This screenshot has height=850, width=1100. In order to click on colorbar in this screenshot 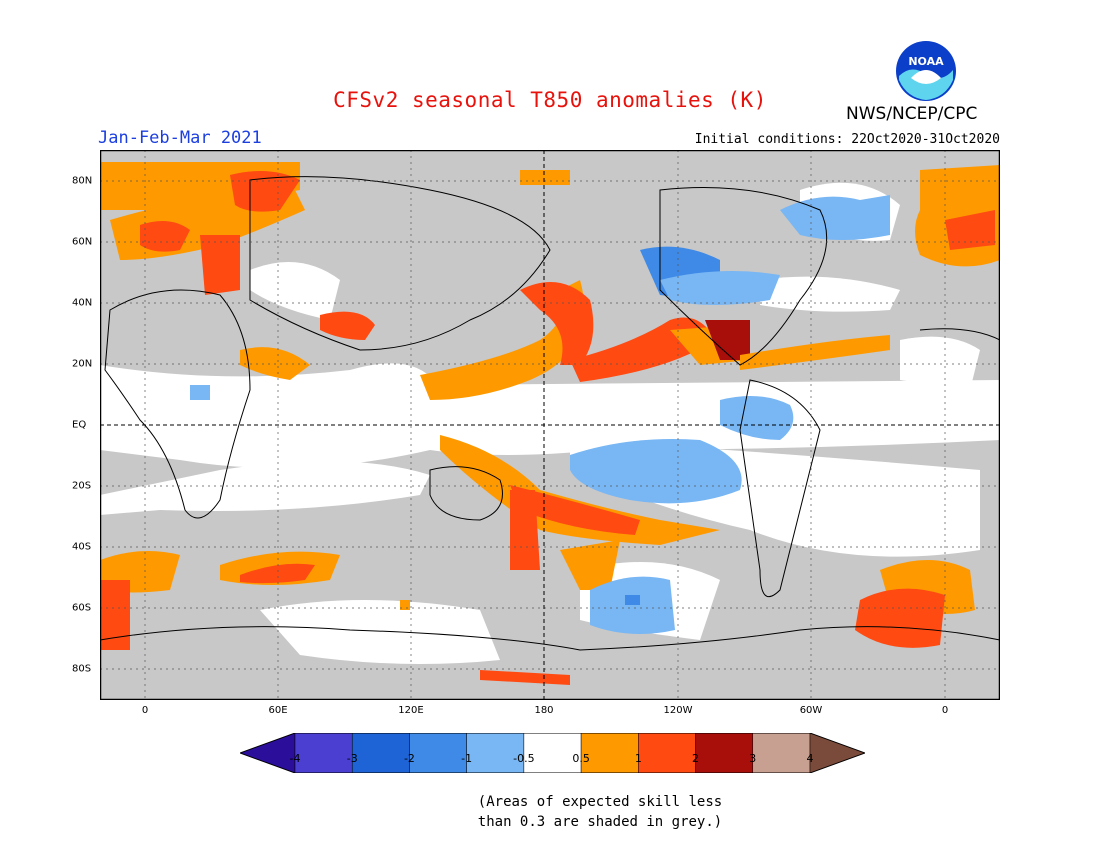, I will do `click(552, 753)`.